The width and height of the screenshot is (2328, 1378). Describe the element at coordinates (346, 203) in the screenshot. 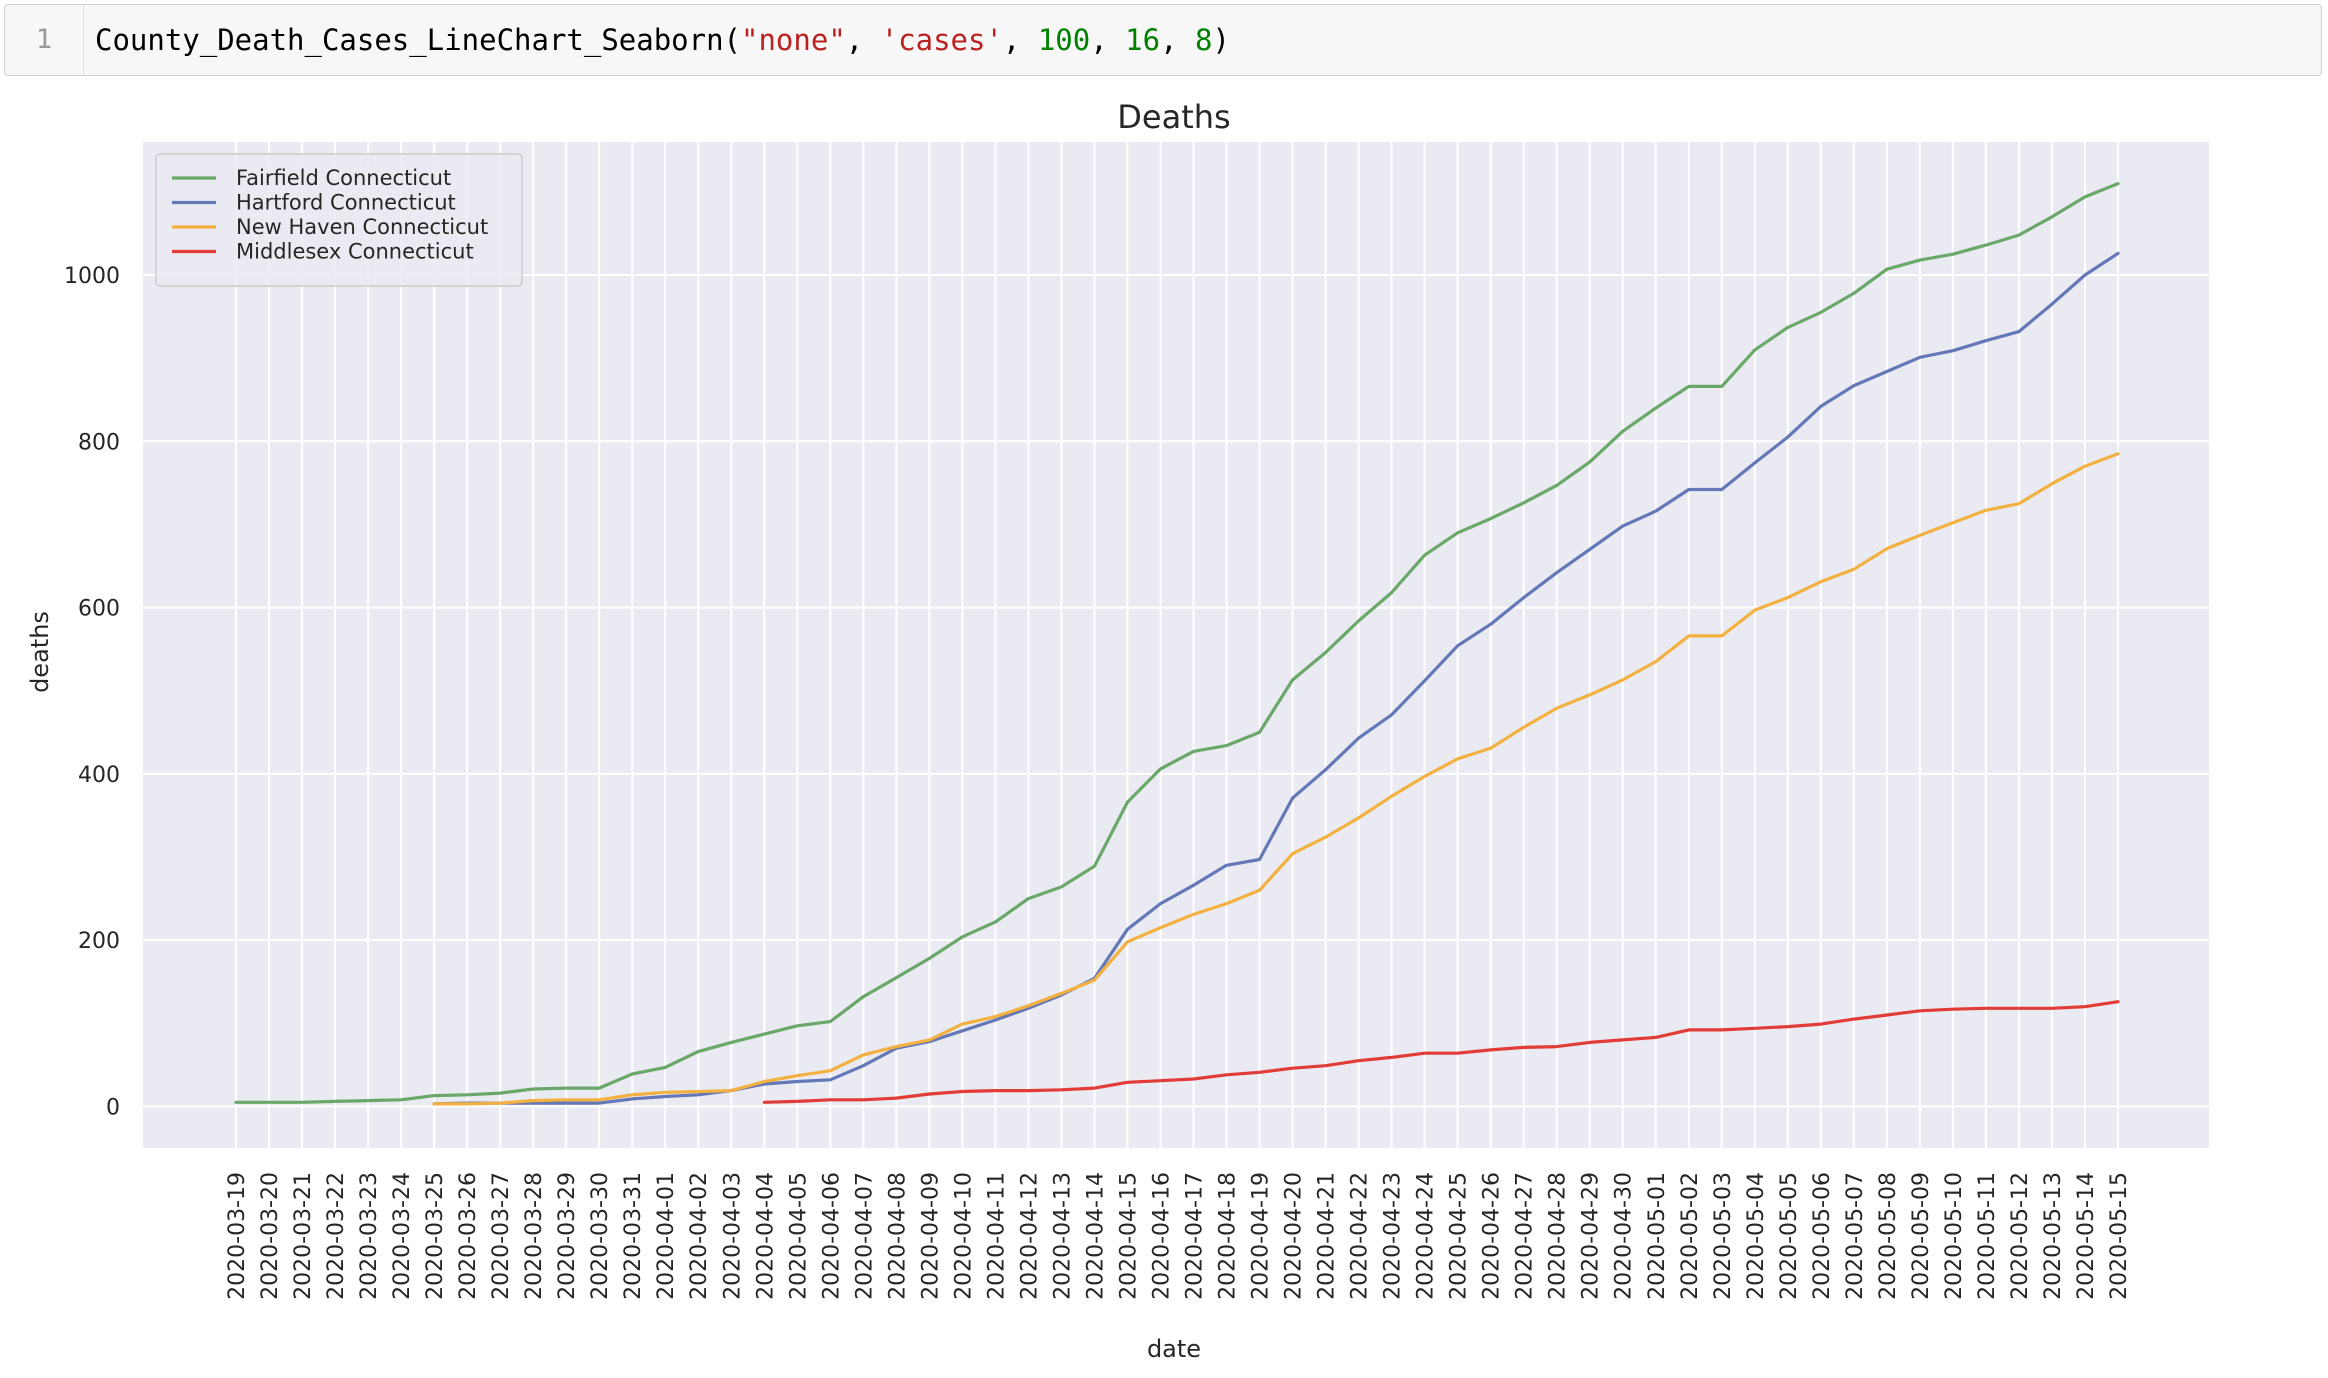

I see `legend-label: Hartford Connecticut` at that location.